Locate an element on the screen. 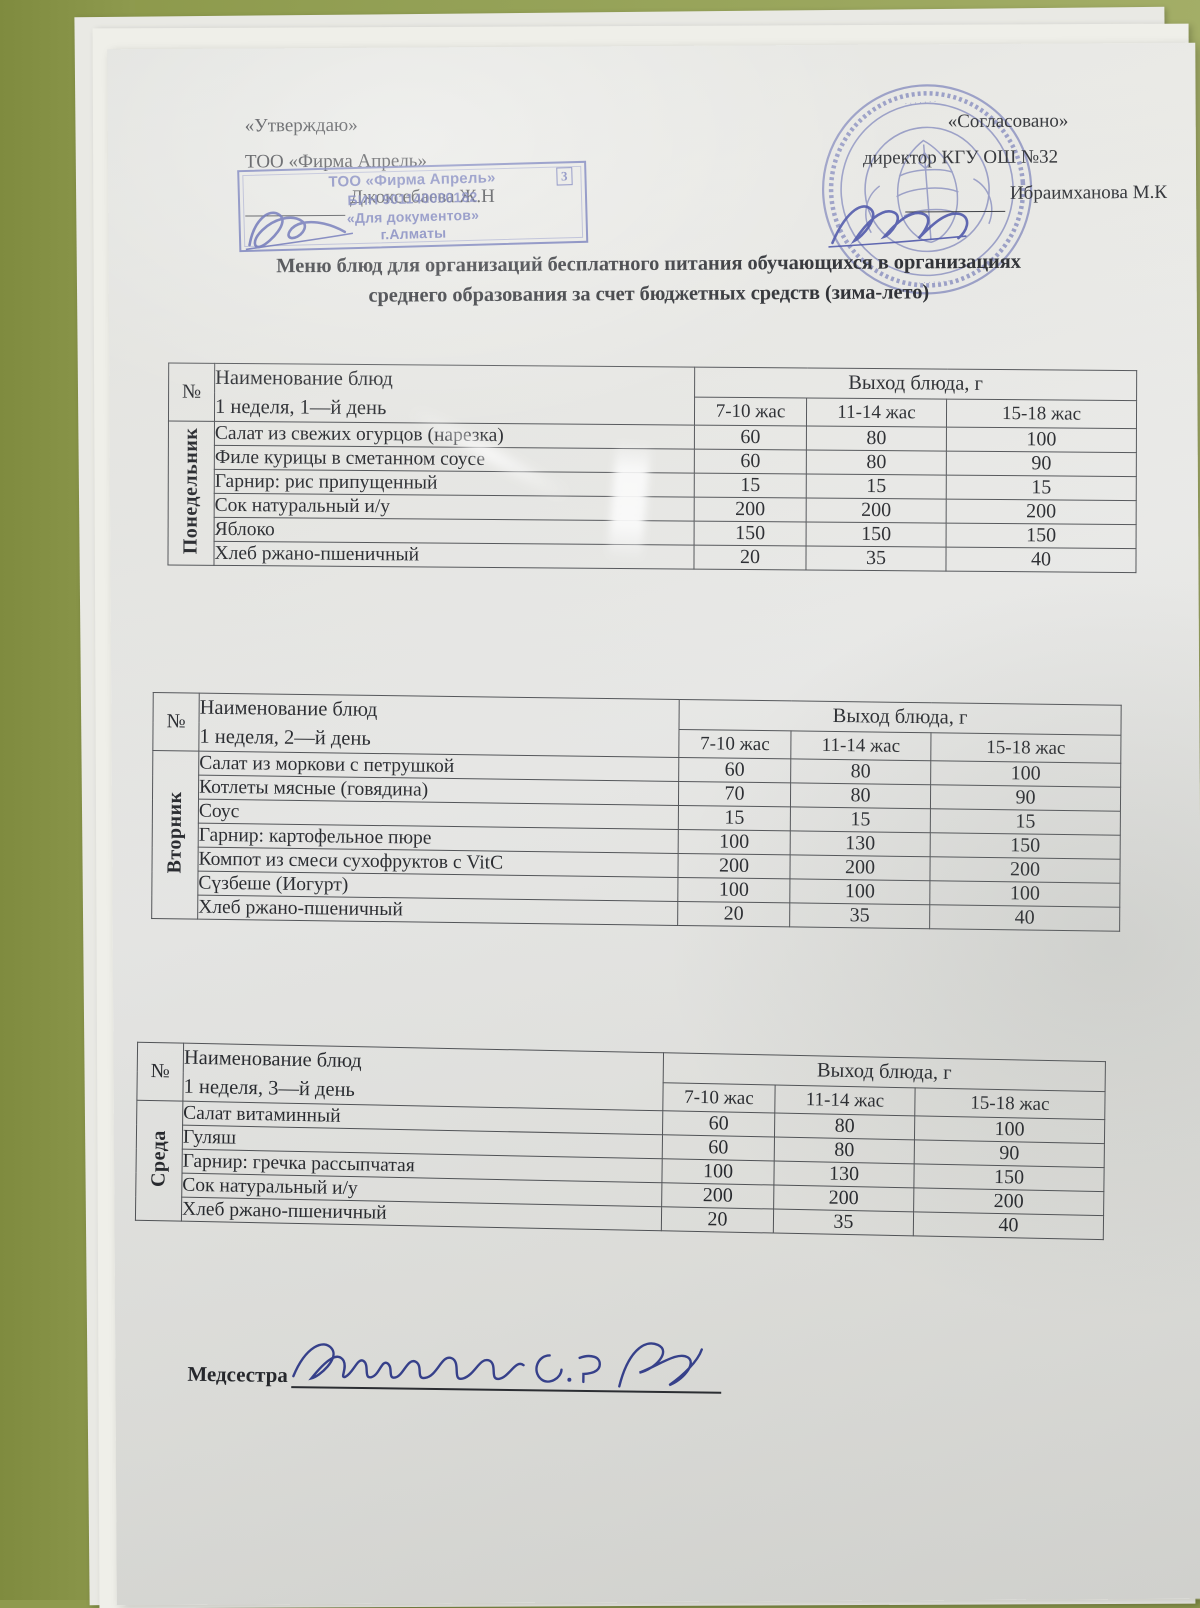 This screenshot has height=1608, width=1200. day-label-cell: Понедельник is located at coordinates (191, 493).